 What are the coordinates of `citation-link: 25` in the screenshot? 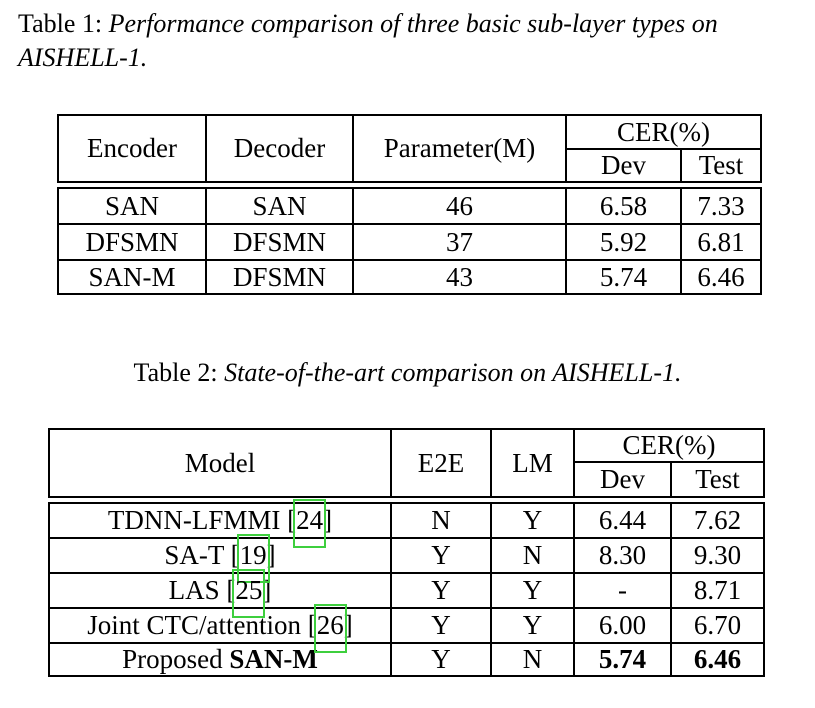 It's located at (249, 593).